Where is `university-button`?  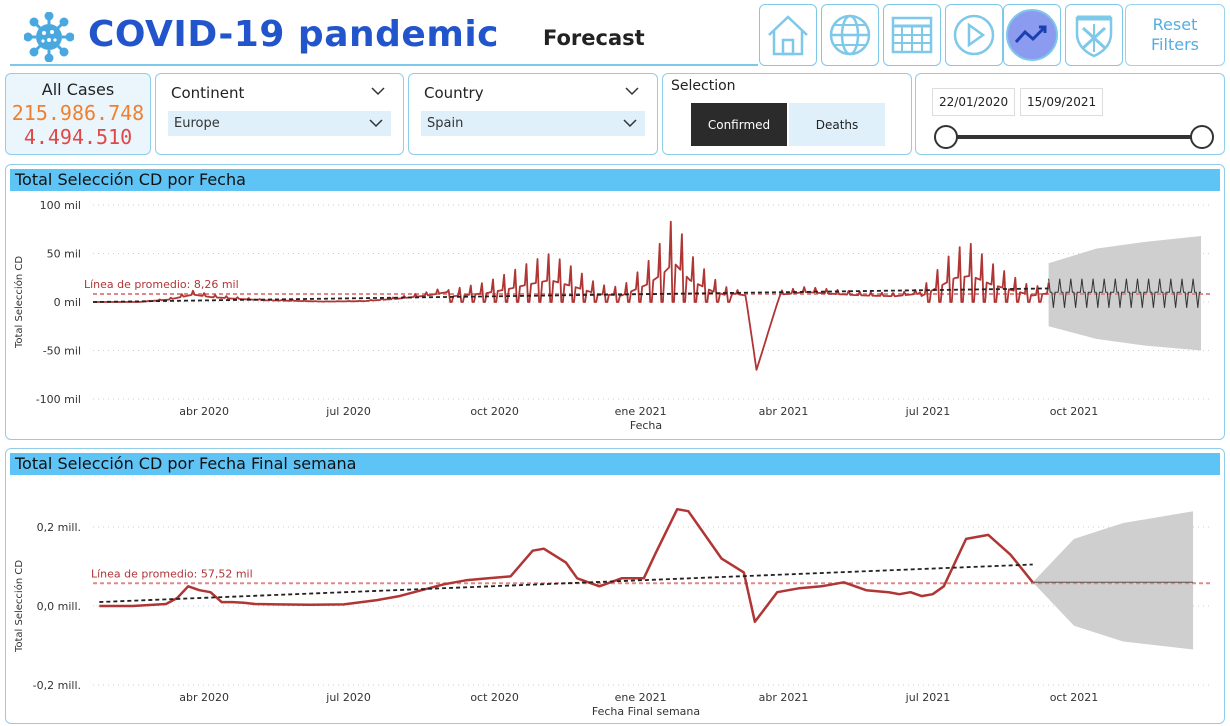 university-button is located at coordinates (1094, 35).